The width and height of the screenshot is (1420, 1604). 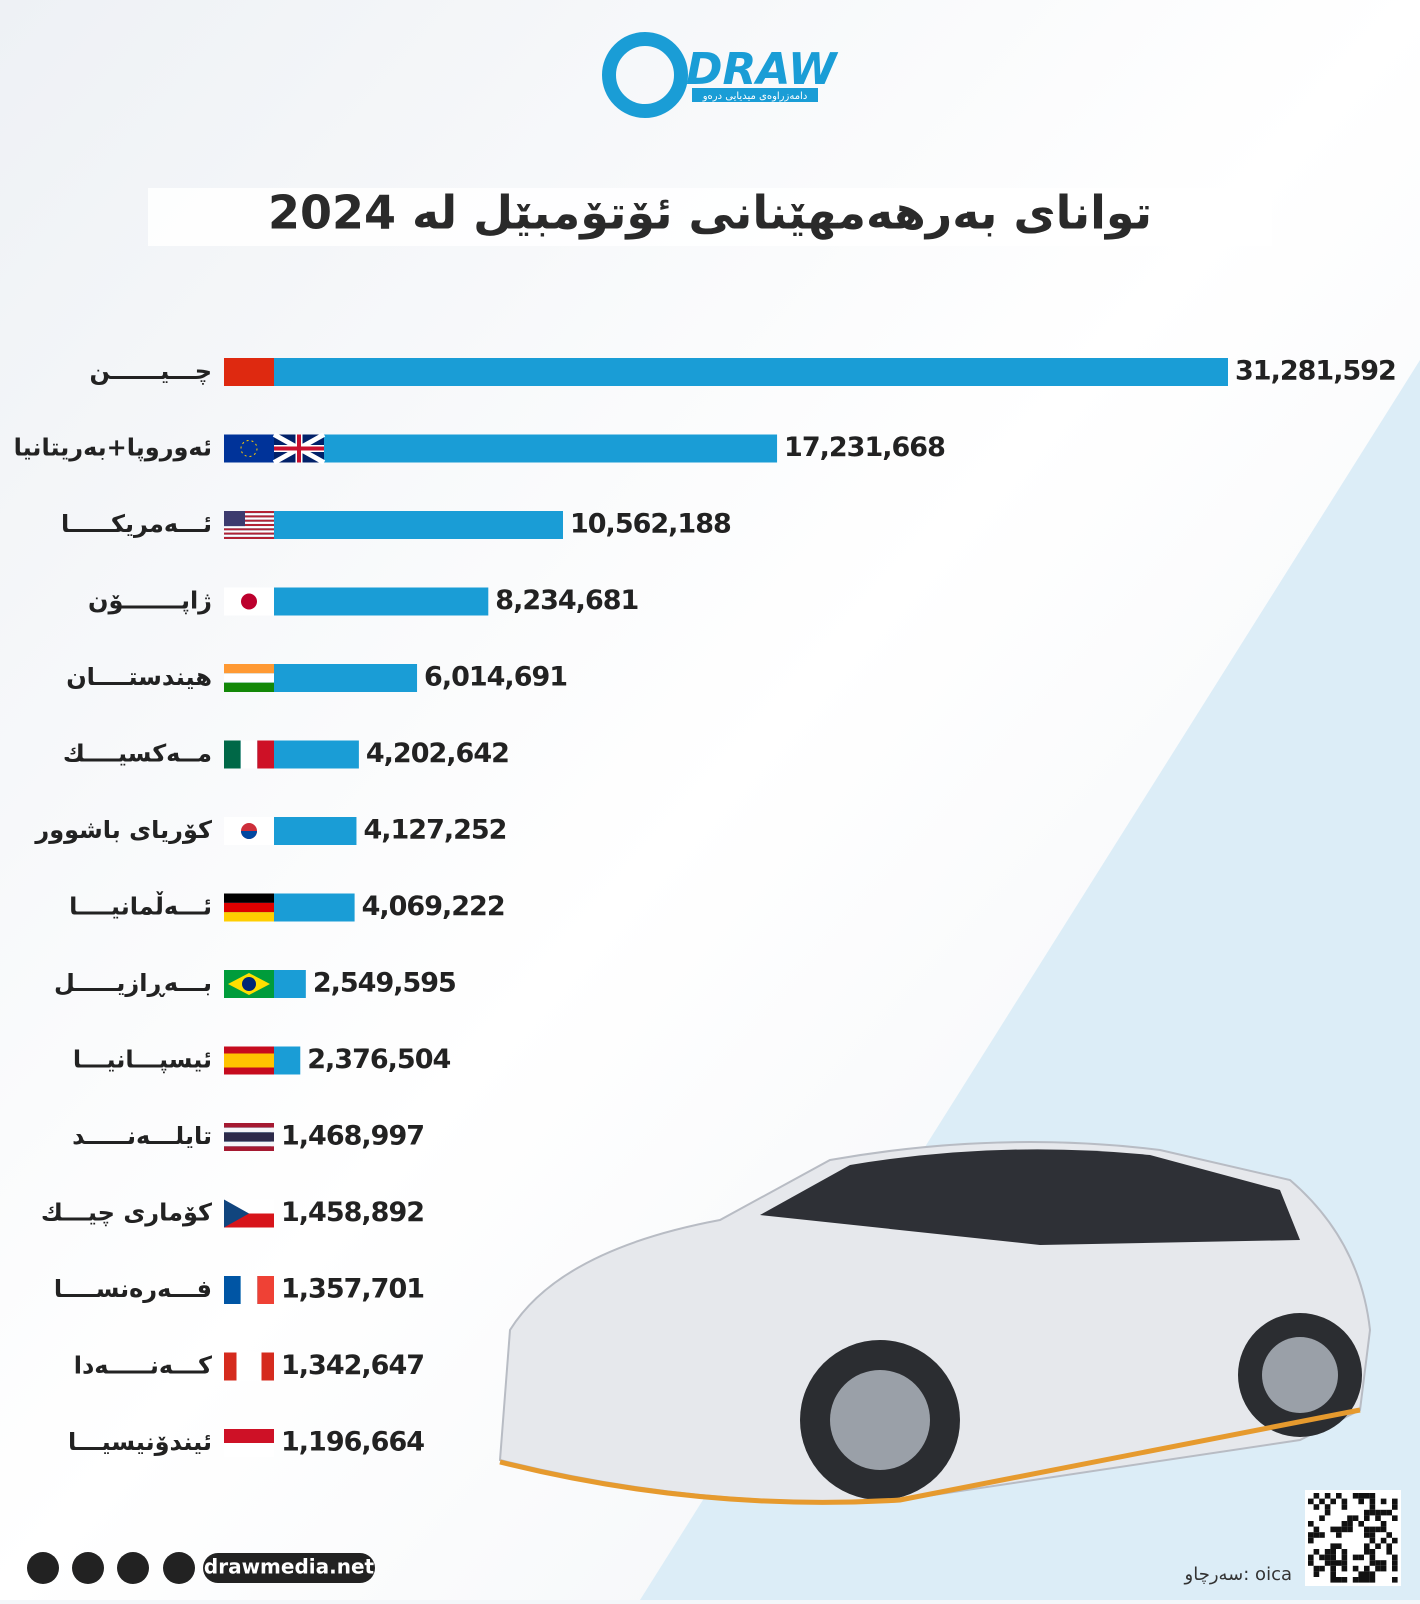 What do you see at coordinates (140, 1442) in the screenshot?
I see `category-label: ئيندۆنيسيـــا` at bounding box center [140, 1442].